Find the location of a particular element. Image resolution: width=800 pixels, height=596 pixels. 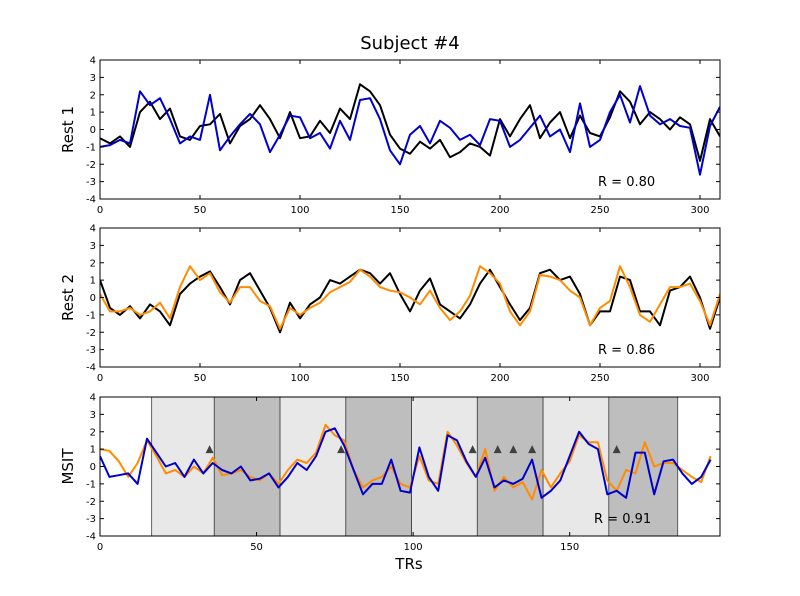

y-axis-label: Rest 2 is located at coordinates (68, 297).